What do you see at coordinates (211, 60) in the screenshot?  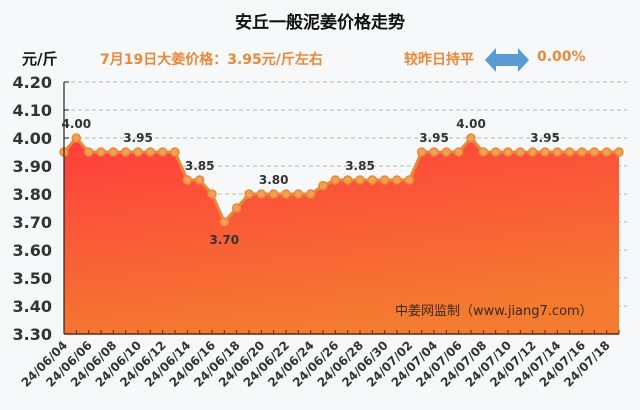 I see `price-info: 7月19日大姜价格：3.95元/斤左右` at bounding box center [211, 60].